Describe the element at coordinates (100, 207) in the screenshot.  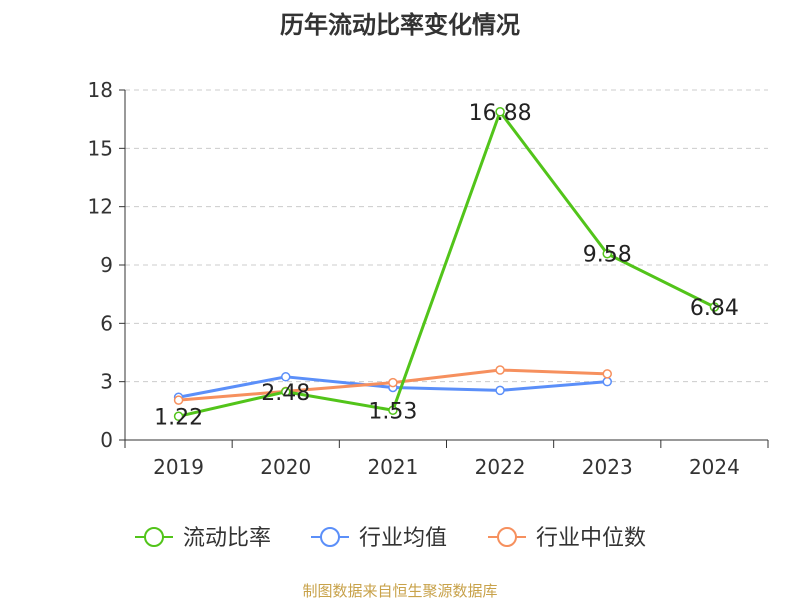
I see `y-tick-label: 12` at that location.